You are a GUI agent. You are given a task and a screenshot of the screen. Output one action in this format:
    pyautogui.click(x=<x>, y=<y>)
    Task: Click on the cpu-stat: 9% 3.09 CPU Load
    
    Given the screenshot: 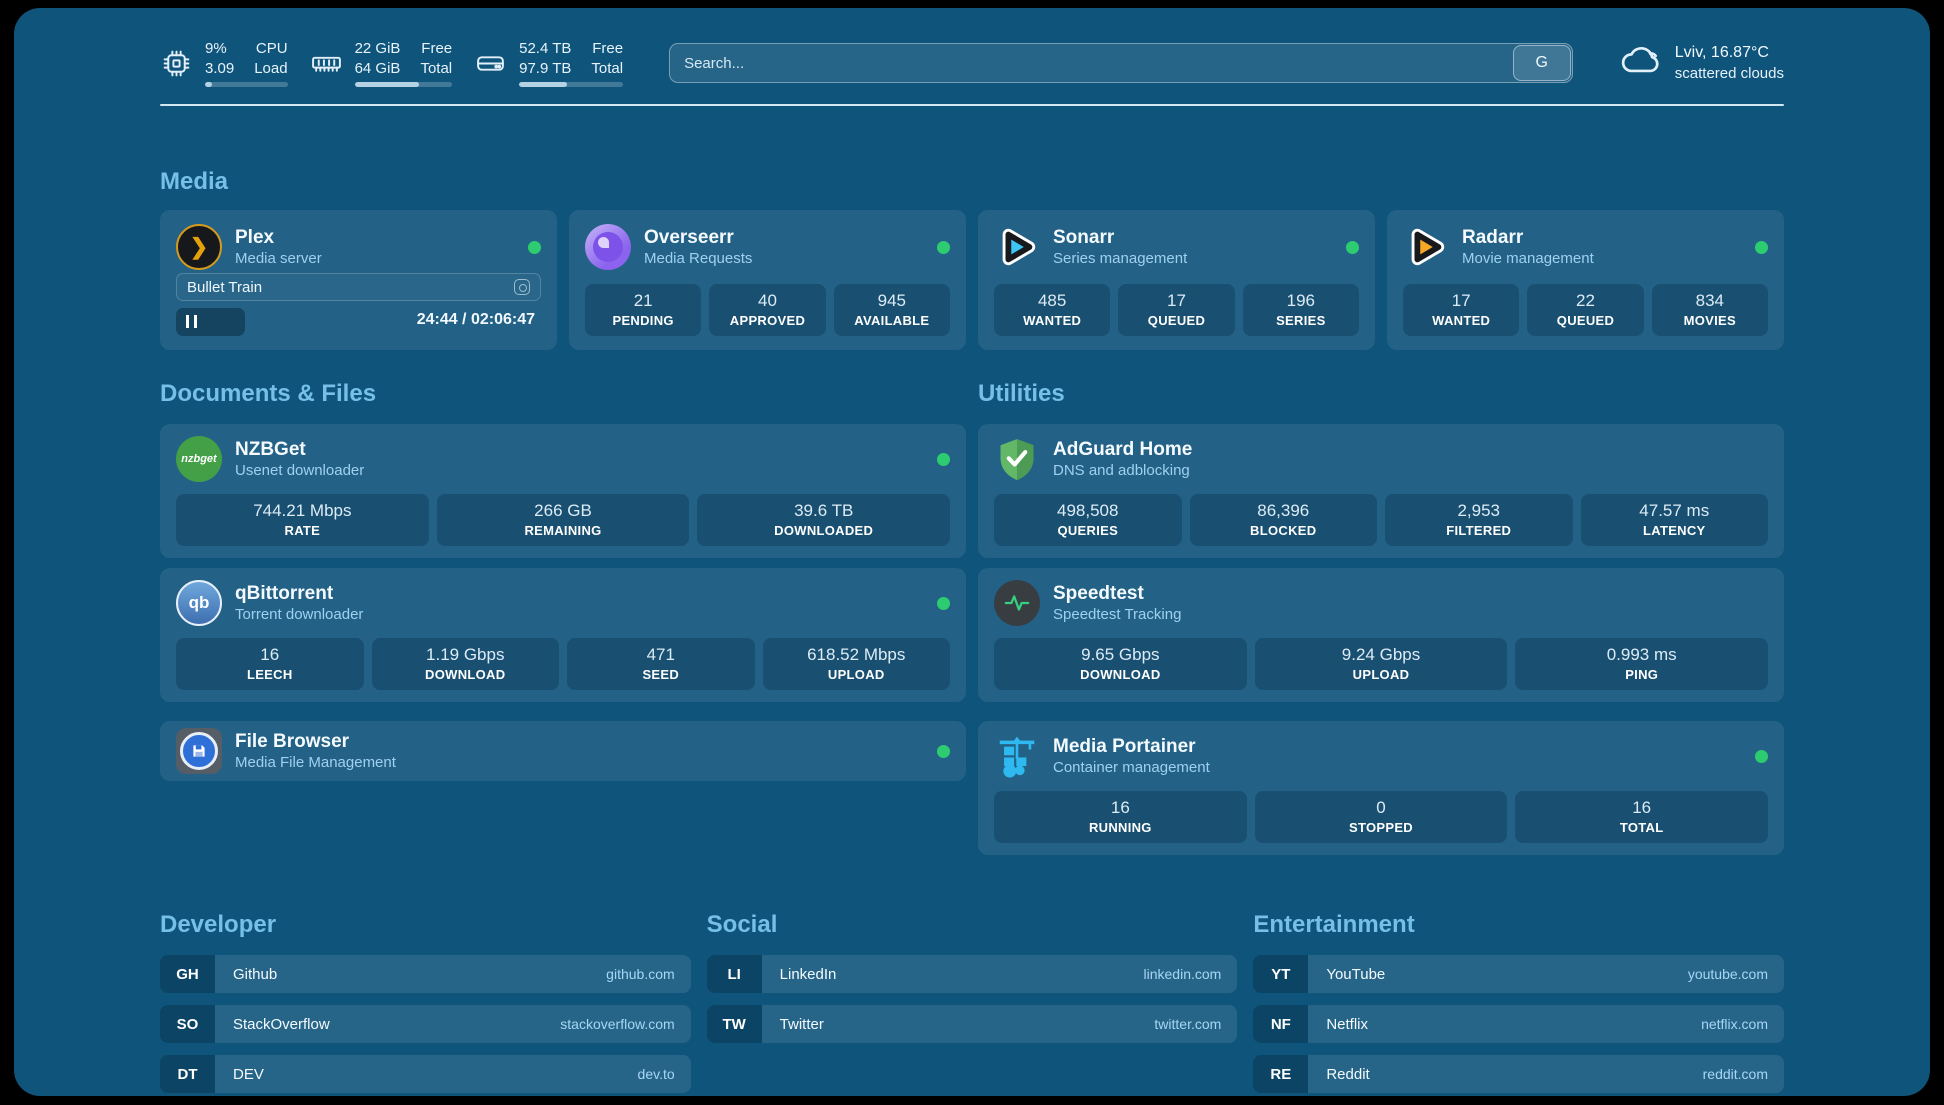 What is the action you would take?
    pyautogui.click(x=224, y=63)
    